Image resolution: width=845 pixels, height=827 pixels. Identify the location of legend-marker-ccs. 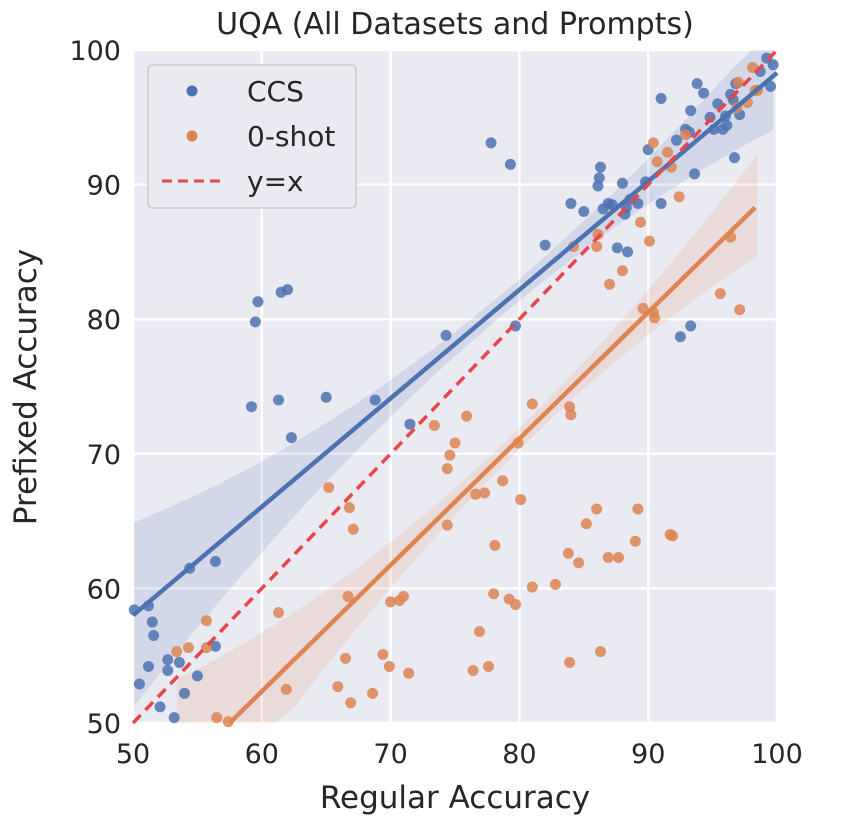
(192, 91).